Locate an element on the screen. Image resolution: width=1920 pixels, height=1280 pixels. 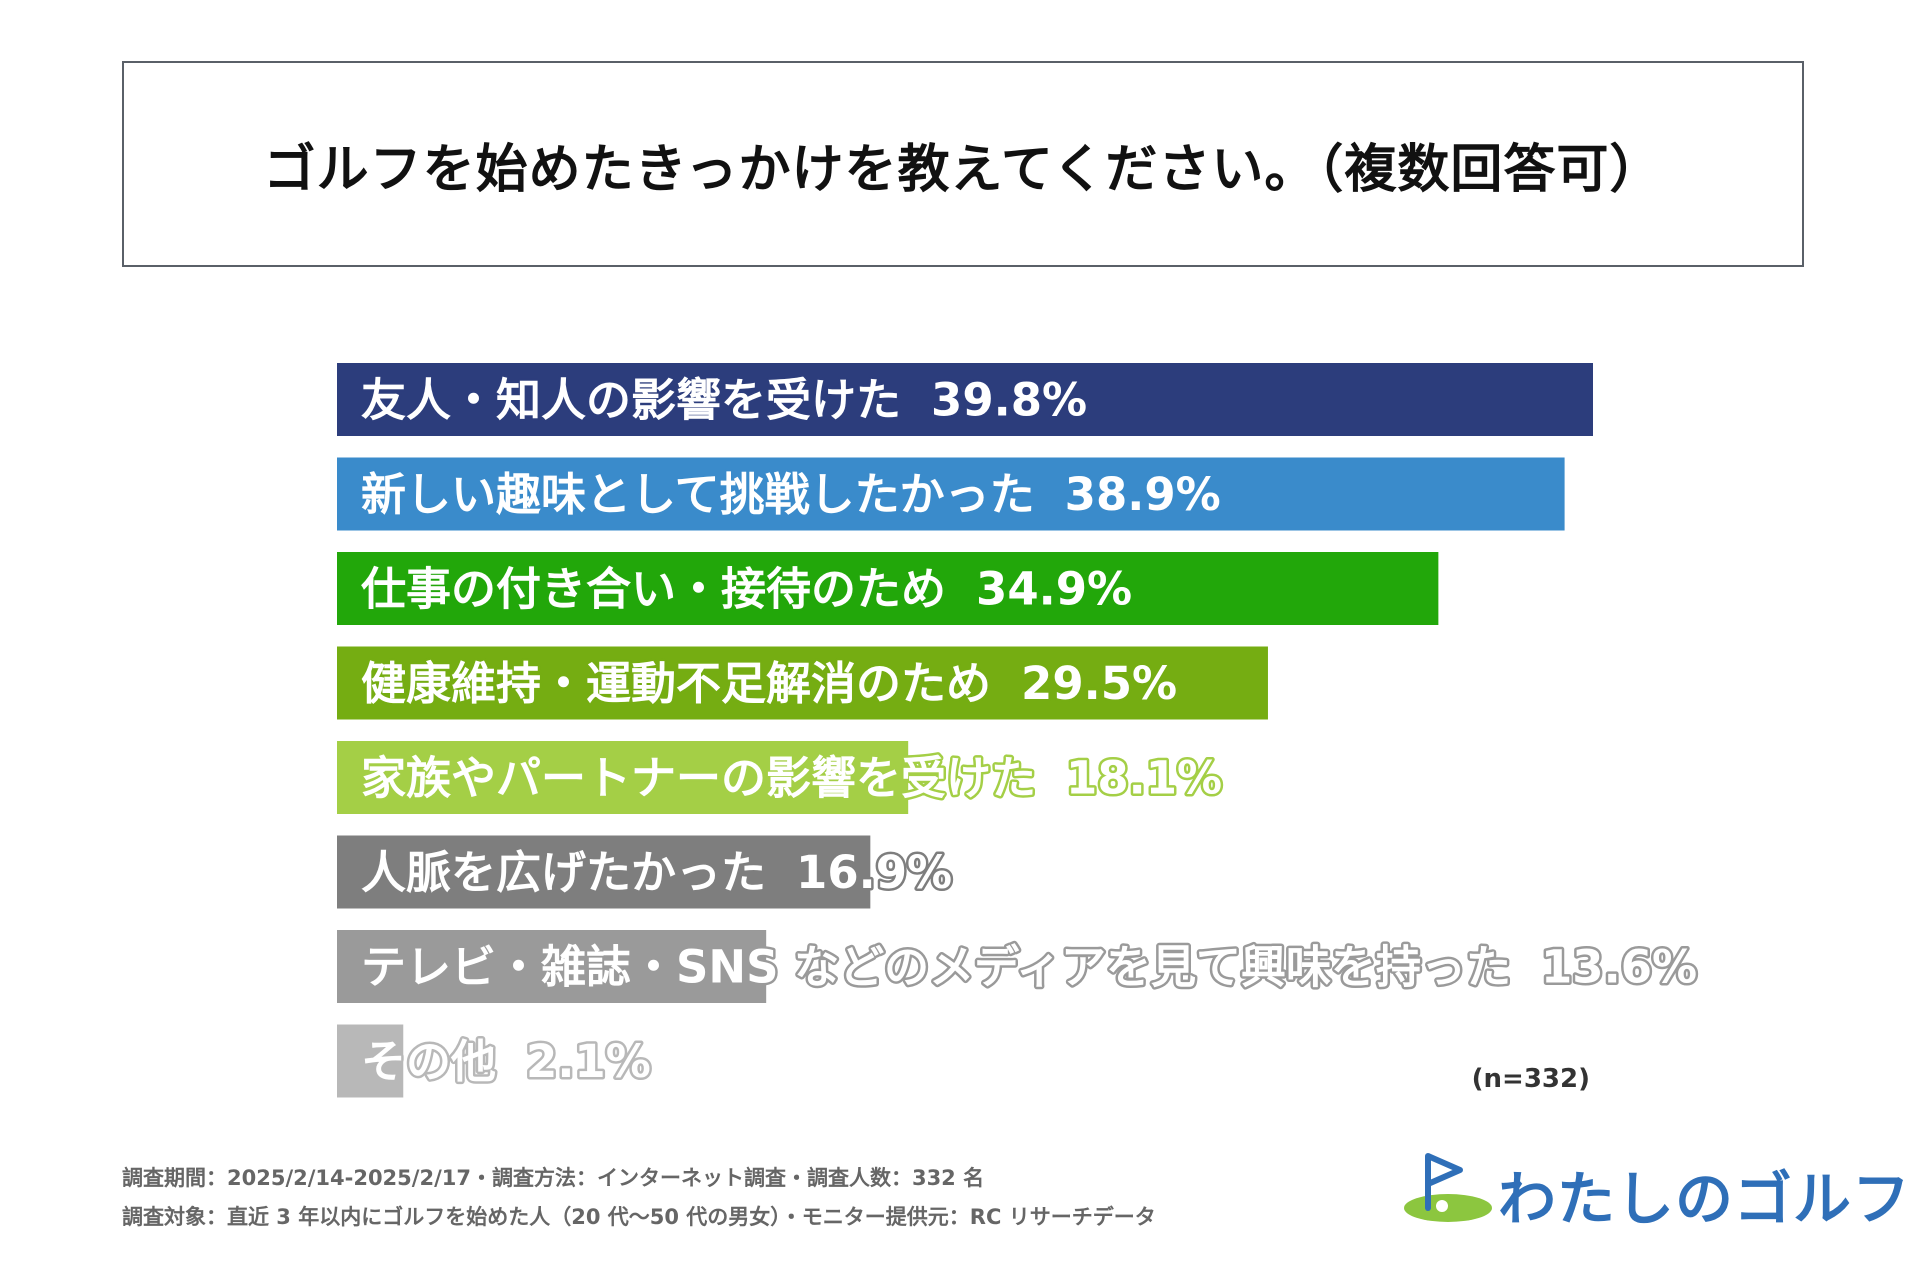
bar-label-6: 人脈を広げたかった 16.9% is located at coordinates (656, 872).